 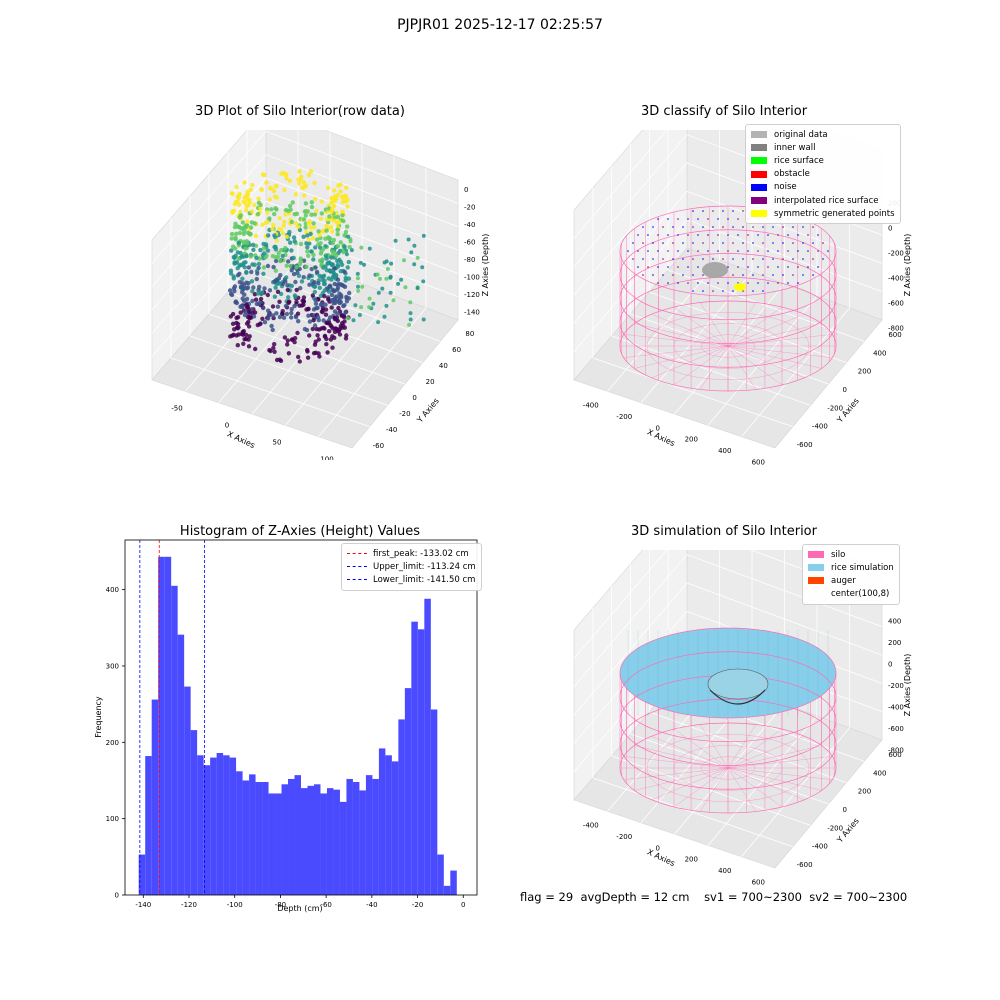 I want to click on histogram-xtick-label: 0, so click(x=463, y=905).